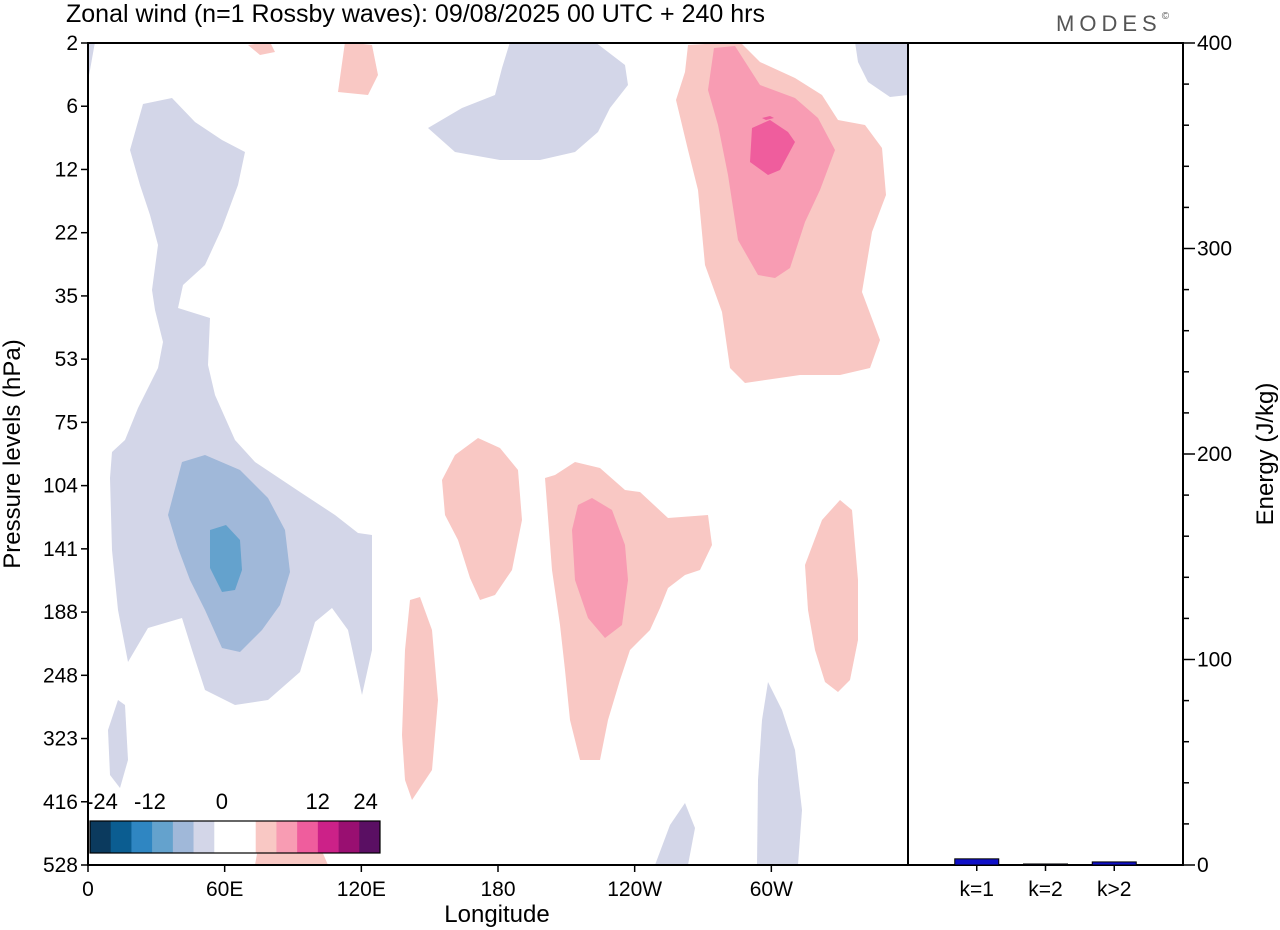 The image size is (1280, 930). What do you see at coordinates (224, 889) in the screenshot?
I see `x-tick-label: 60E` at bounding box center [224, 889].